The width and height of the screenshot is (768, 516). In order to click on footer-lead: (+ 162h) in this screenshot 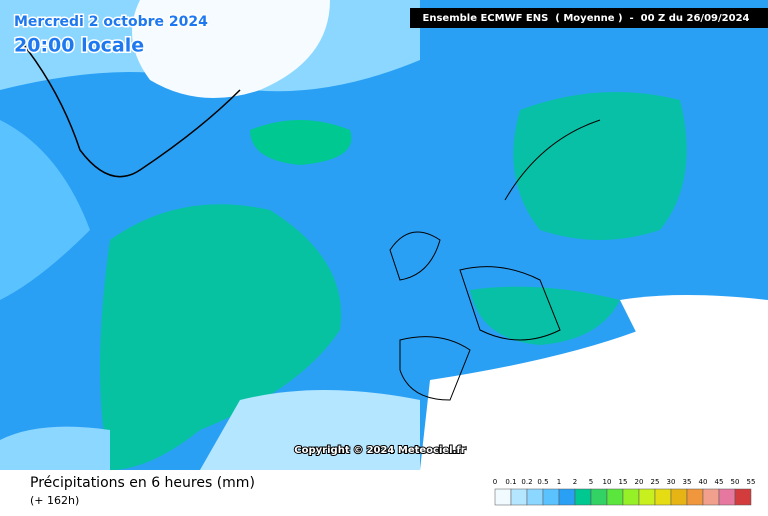, I will do `click(54, 500)`.